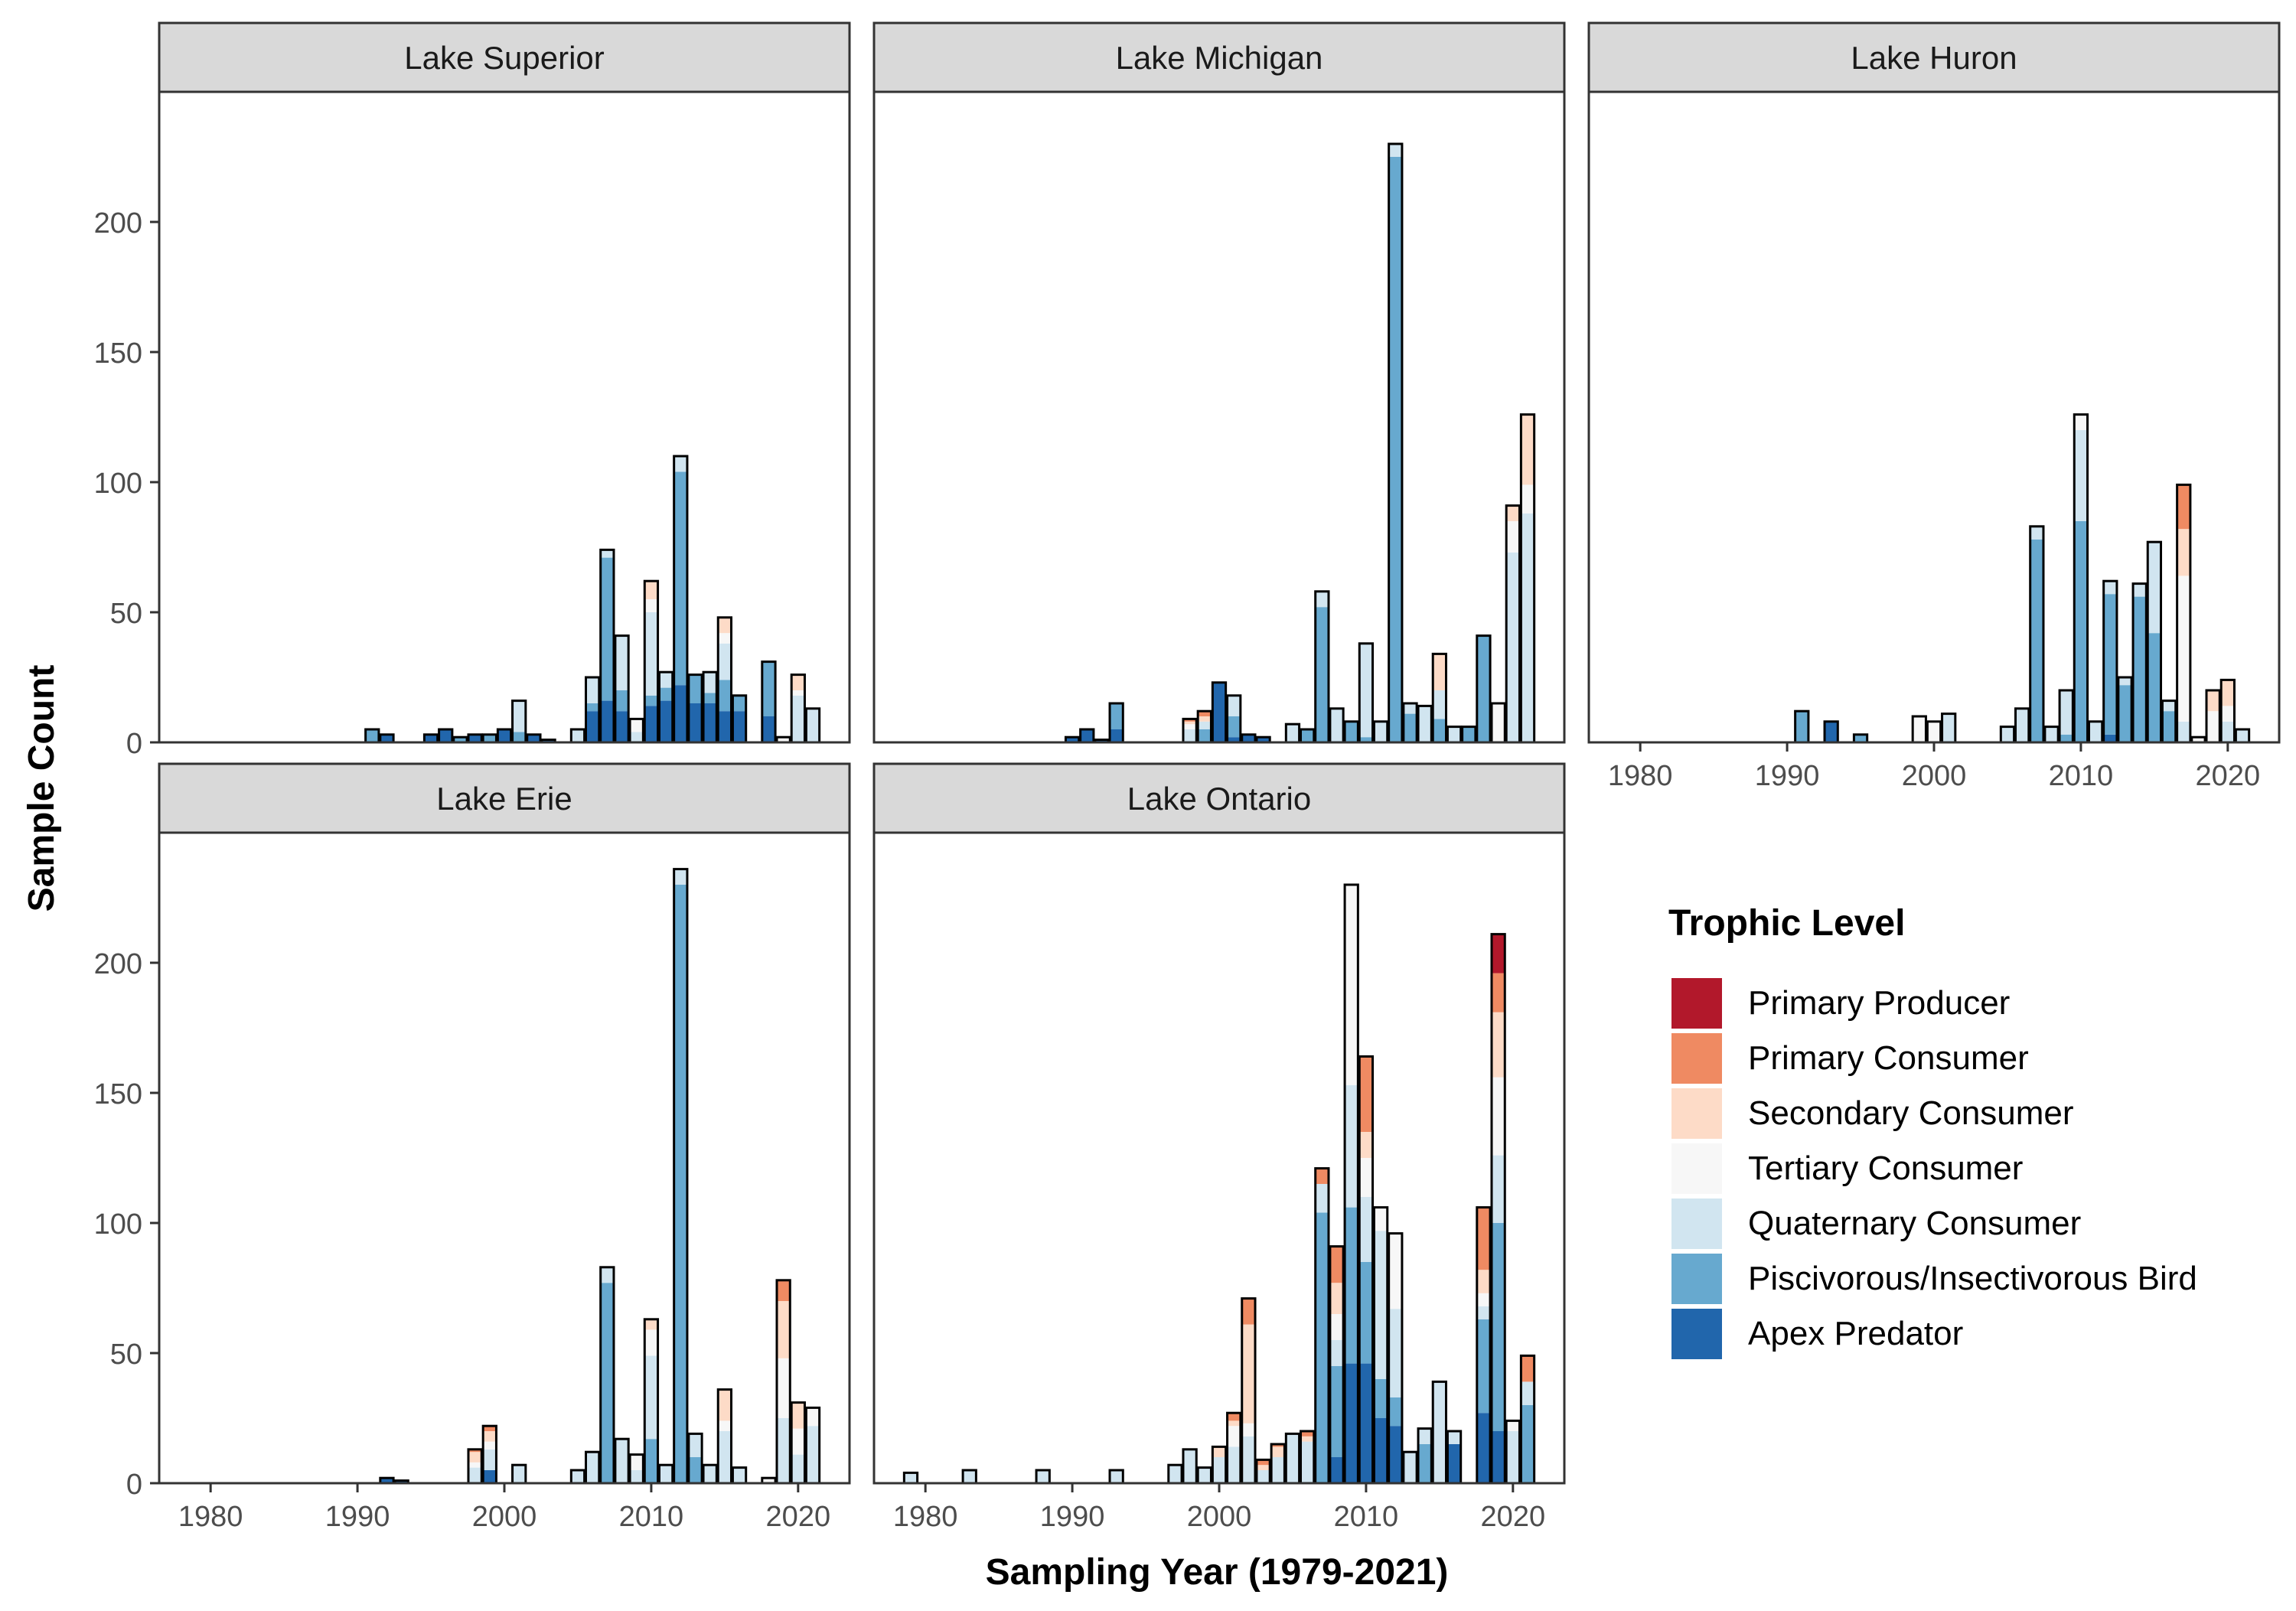 The width and height of the screenshot is (2296, 1611). I want to click on bar-2008, so click(1337, 1365).